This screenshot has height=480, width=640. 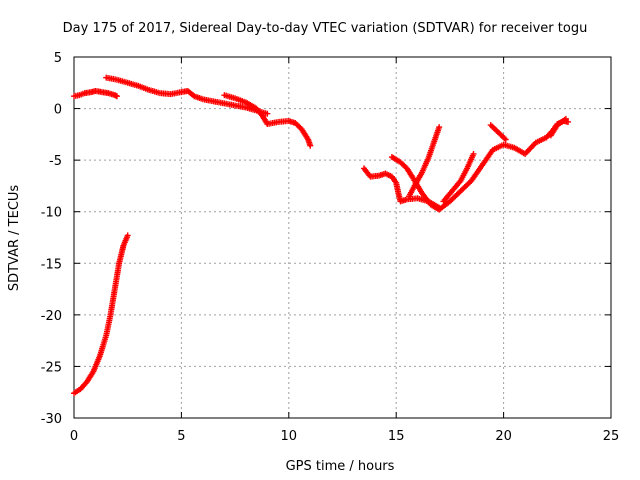 What do you see at coordinates (611, 436) in the screenshot?
I see `x-tick-label: 25` at bounding box center [611, 436].